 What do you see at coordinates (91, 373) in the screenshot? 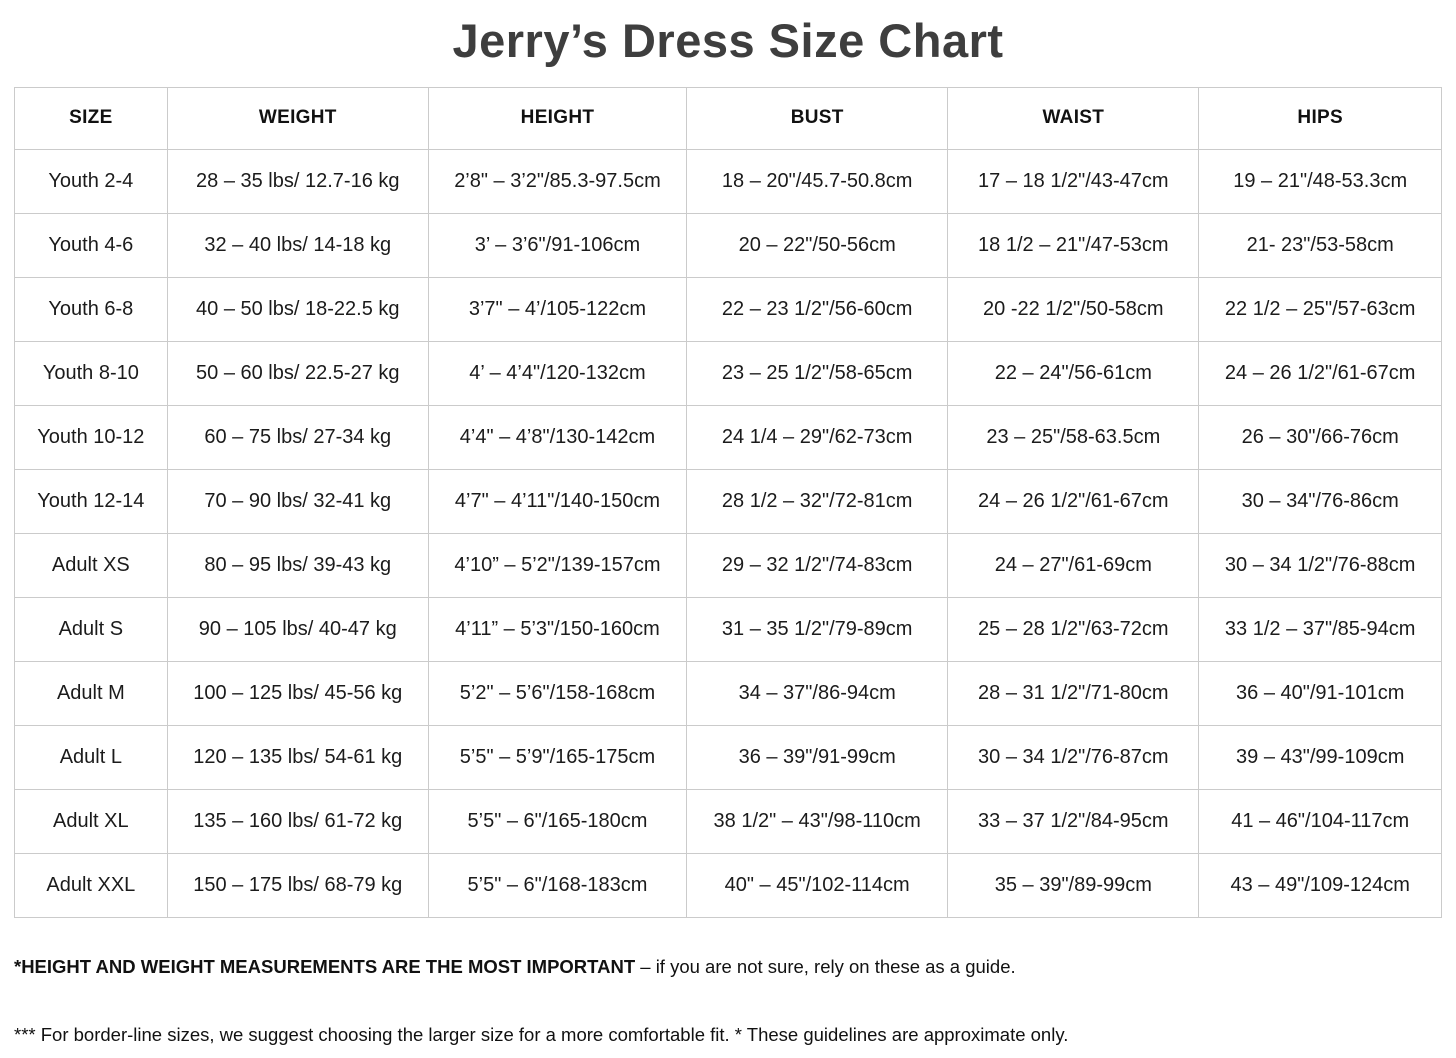
I see `cell-size: Youth 8-10` at bounding box center [91, 373].